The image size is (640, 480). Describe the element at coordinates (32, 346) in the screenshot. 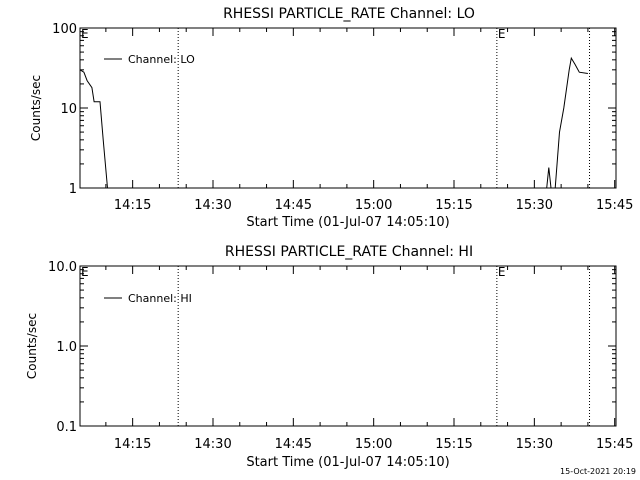

I see `panel-hi-y-axis-label: Counts/sec` at that location.